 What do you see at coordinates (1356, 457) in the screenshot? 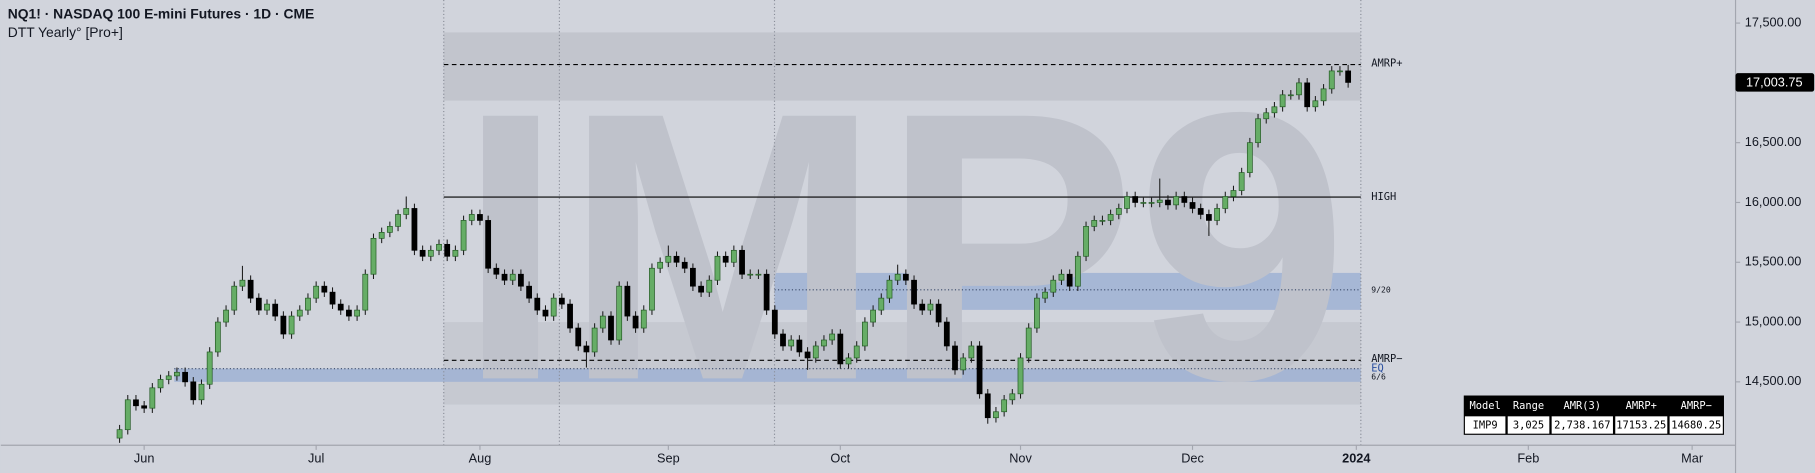
I see `x-tick-label: 2024` at bounding box center [1356, 457].